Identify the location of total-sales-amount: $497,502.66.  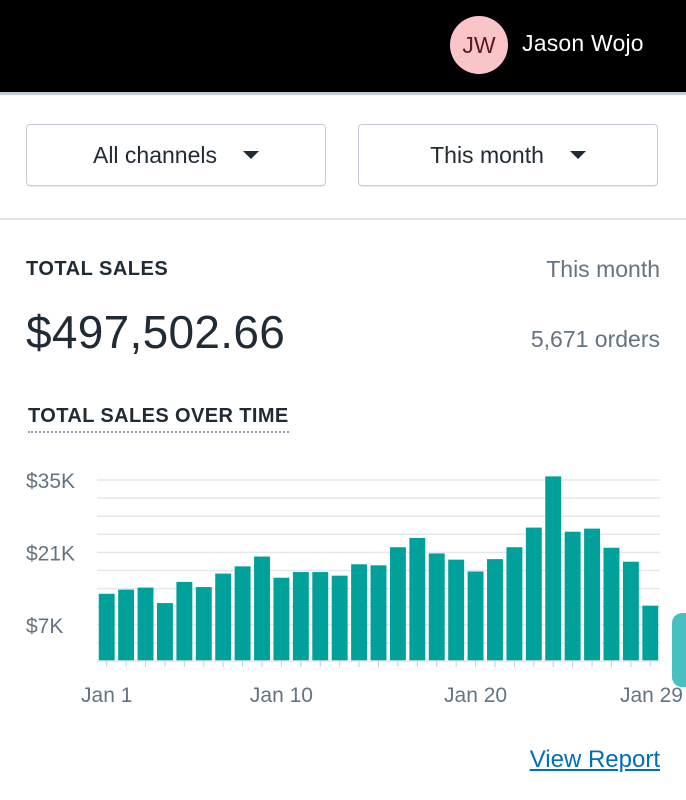
(156, 332).